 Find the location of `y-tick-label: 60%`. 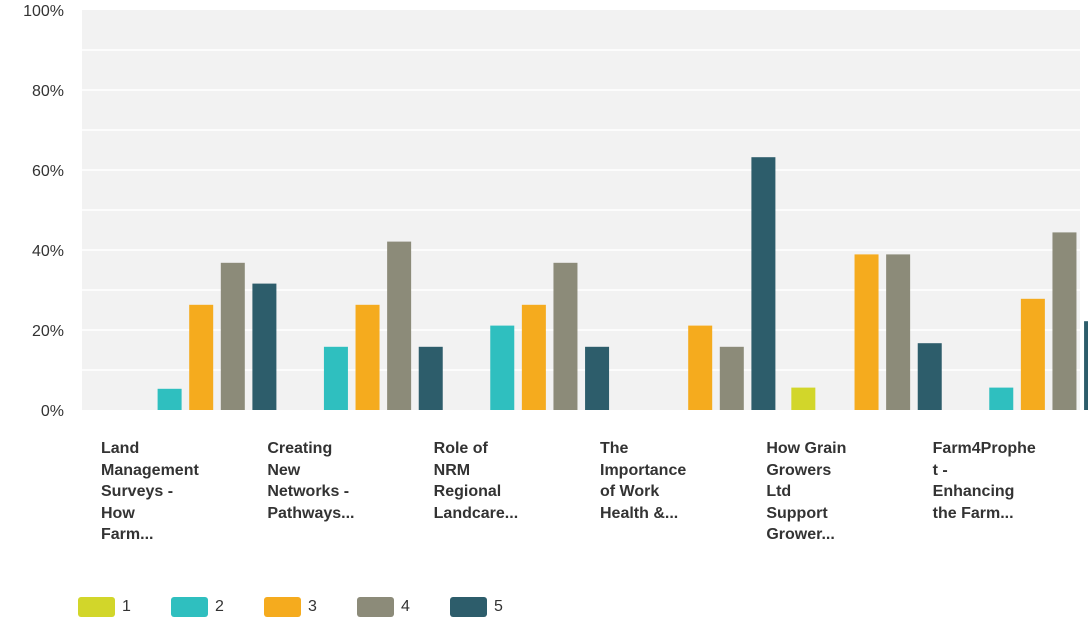

y-tick-label: 60% is located at coordinates (48, 171).